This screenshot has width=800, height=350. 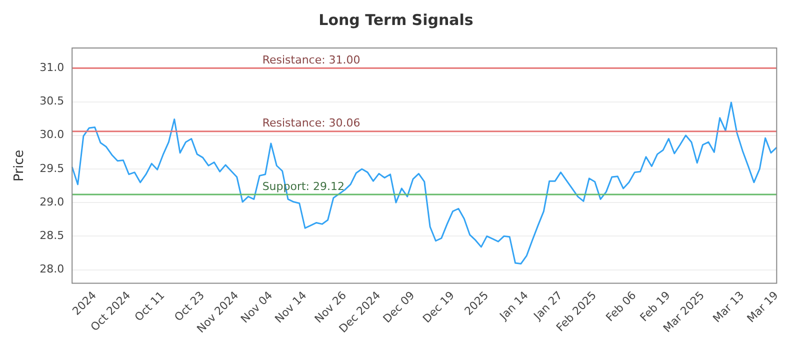 I want to click on x-tick-label: Dec 19, so click(x=438, y=307).